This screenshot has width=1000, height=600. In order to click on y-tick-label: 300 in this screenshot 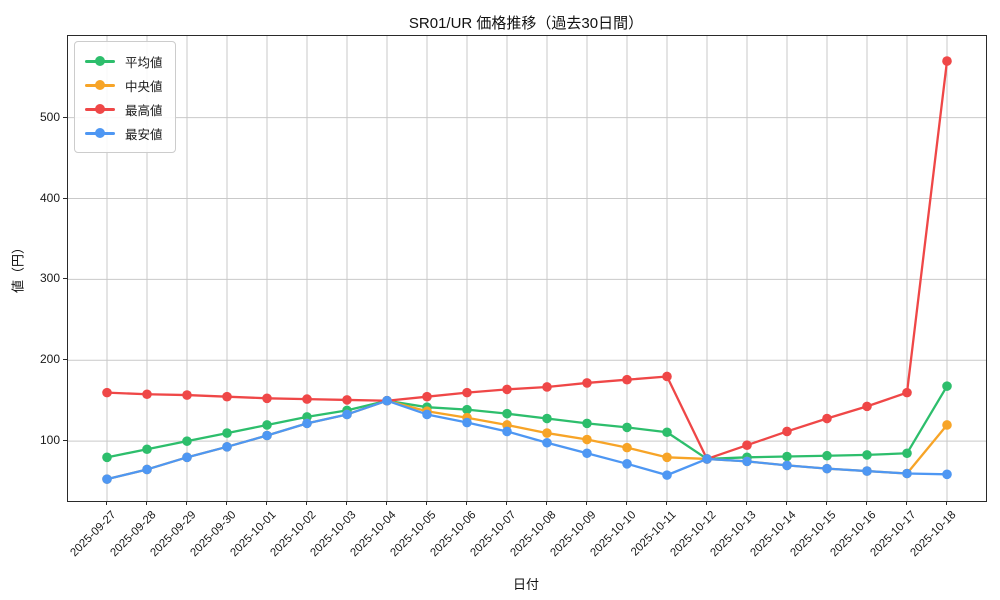, I will do `click(49, 278)`.